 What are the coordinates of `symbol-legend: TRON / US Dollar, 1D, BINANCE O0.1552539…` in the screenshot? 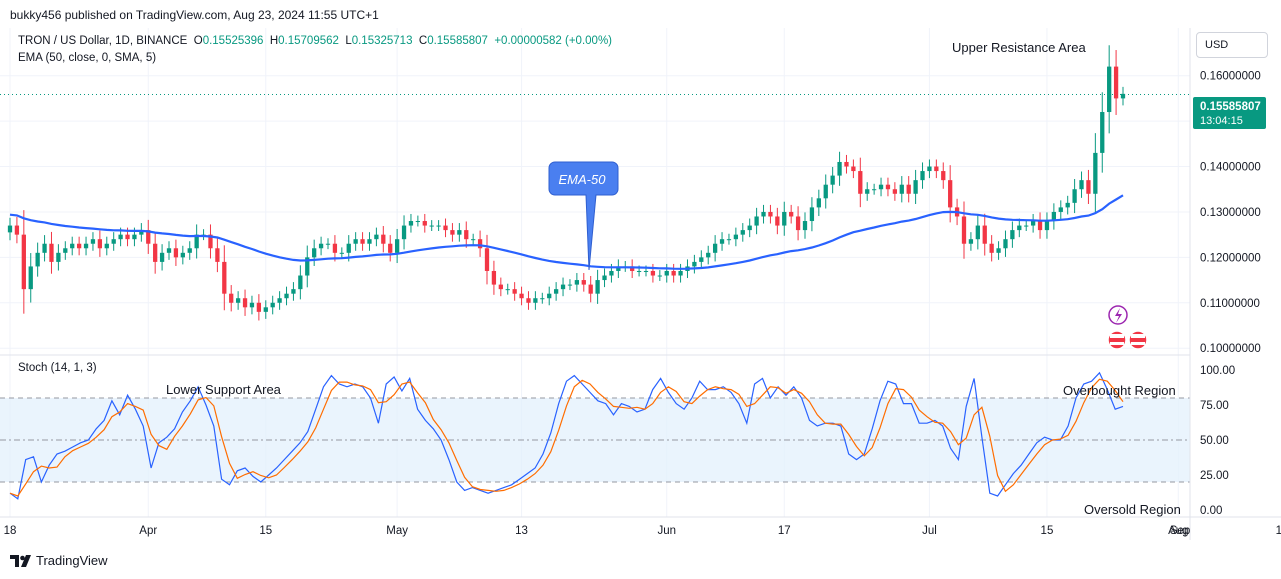 It's located at (315, 41).